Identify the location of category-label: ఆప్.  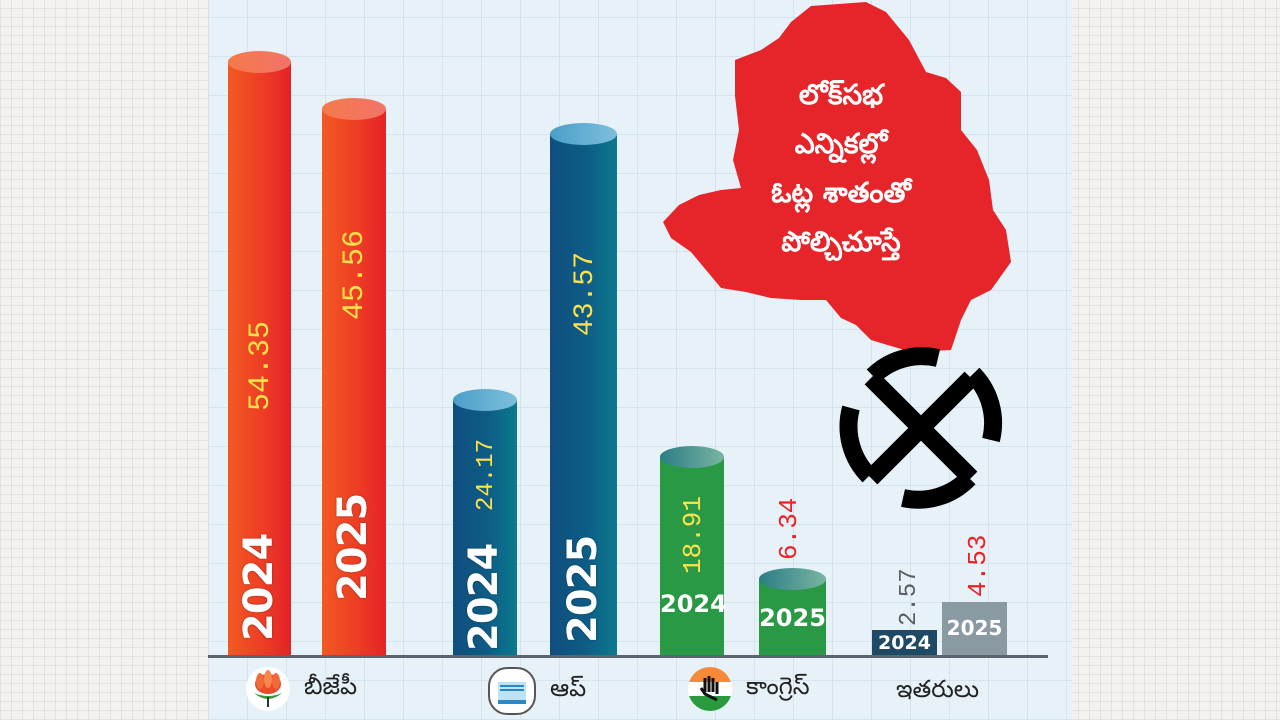
(568, 688).